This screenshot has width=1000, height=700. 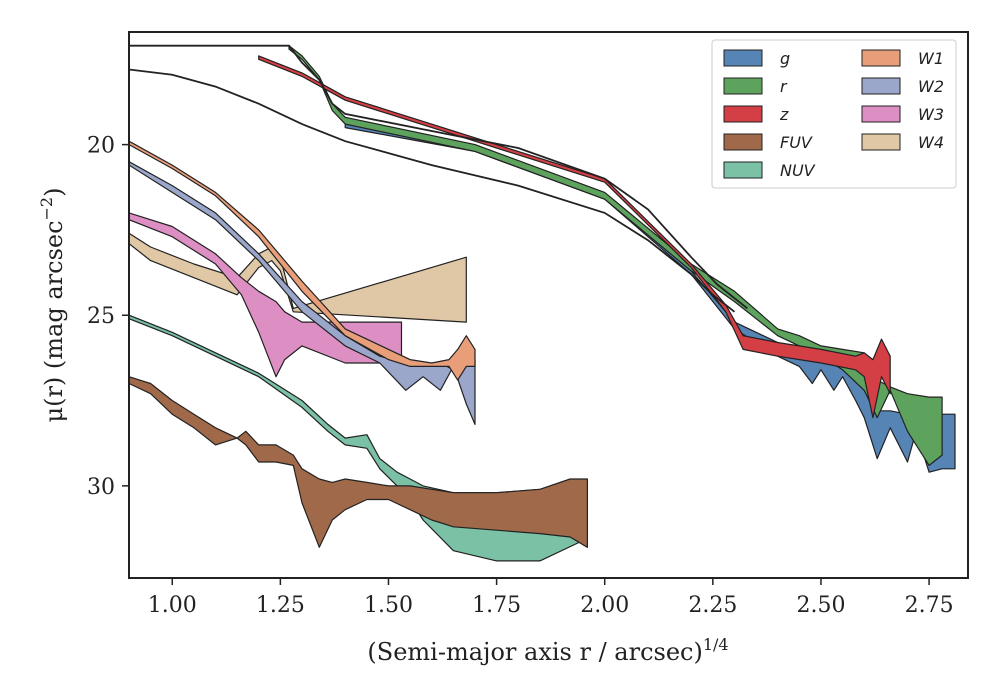 What do you see at coordinates (359, 462) in the screenshot?
I see `band-fuv` at bounding box center [359, 462].